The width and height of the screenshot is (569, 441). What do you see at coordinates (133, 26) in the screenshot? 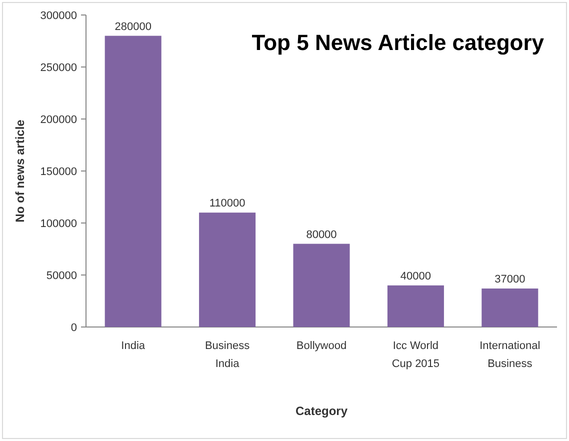
I see `data-label: 280000` at bounding box center [133, 26].